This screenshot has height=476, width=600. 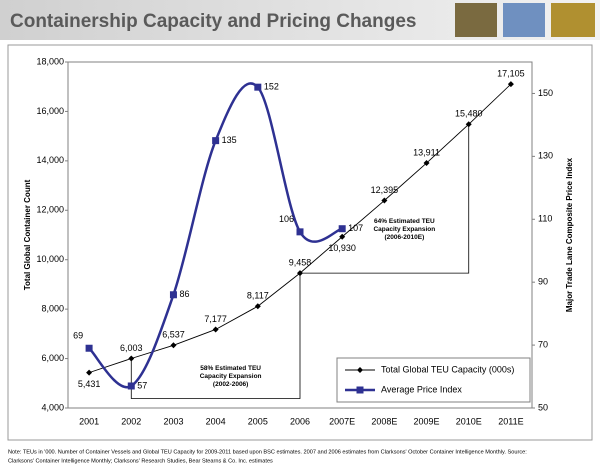 I want to click on x-tick-label: 2005, so click(x=258, y=421).